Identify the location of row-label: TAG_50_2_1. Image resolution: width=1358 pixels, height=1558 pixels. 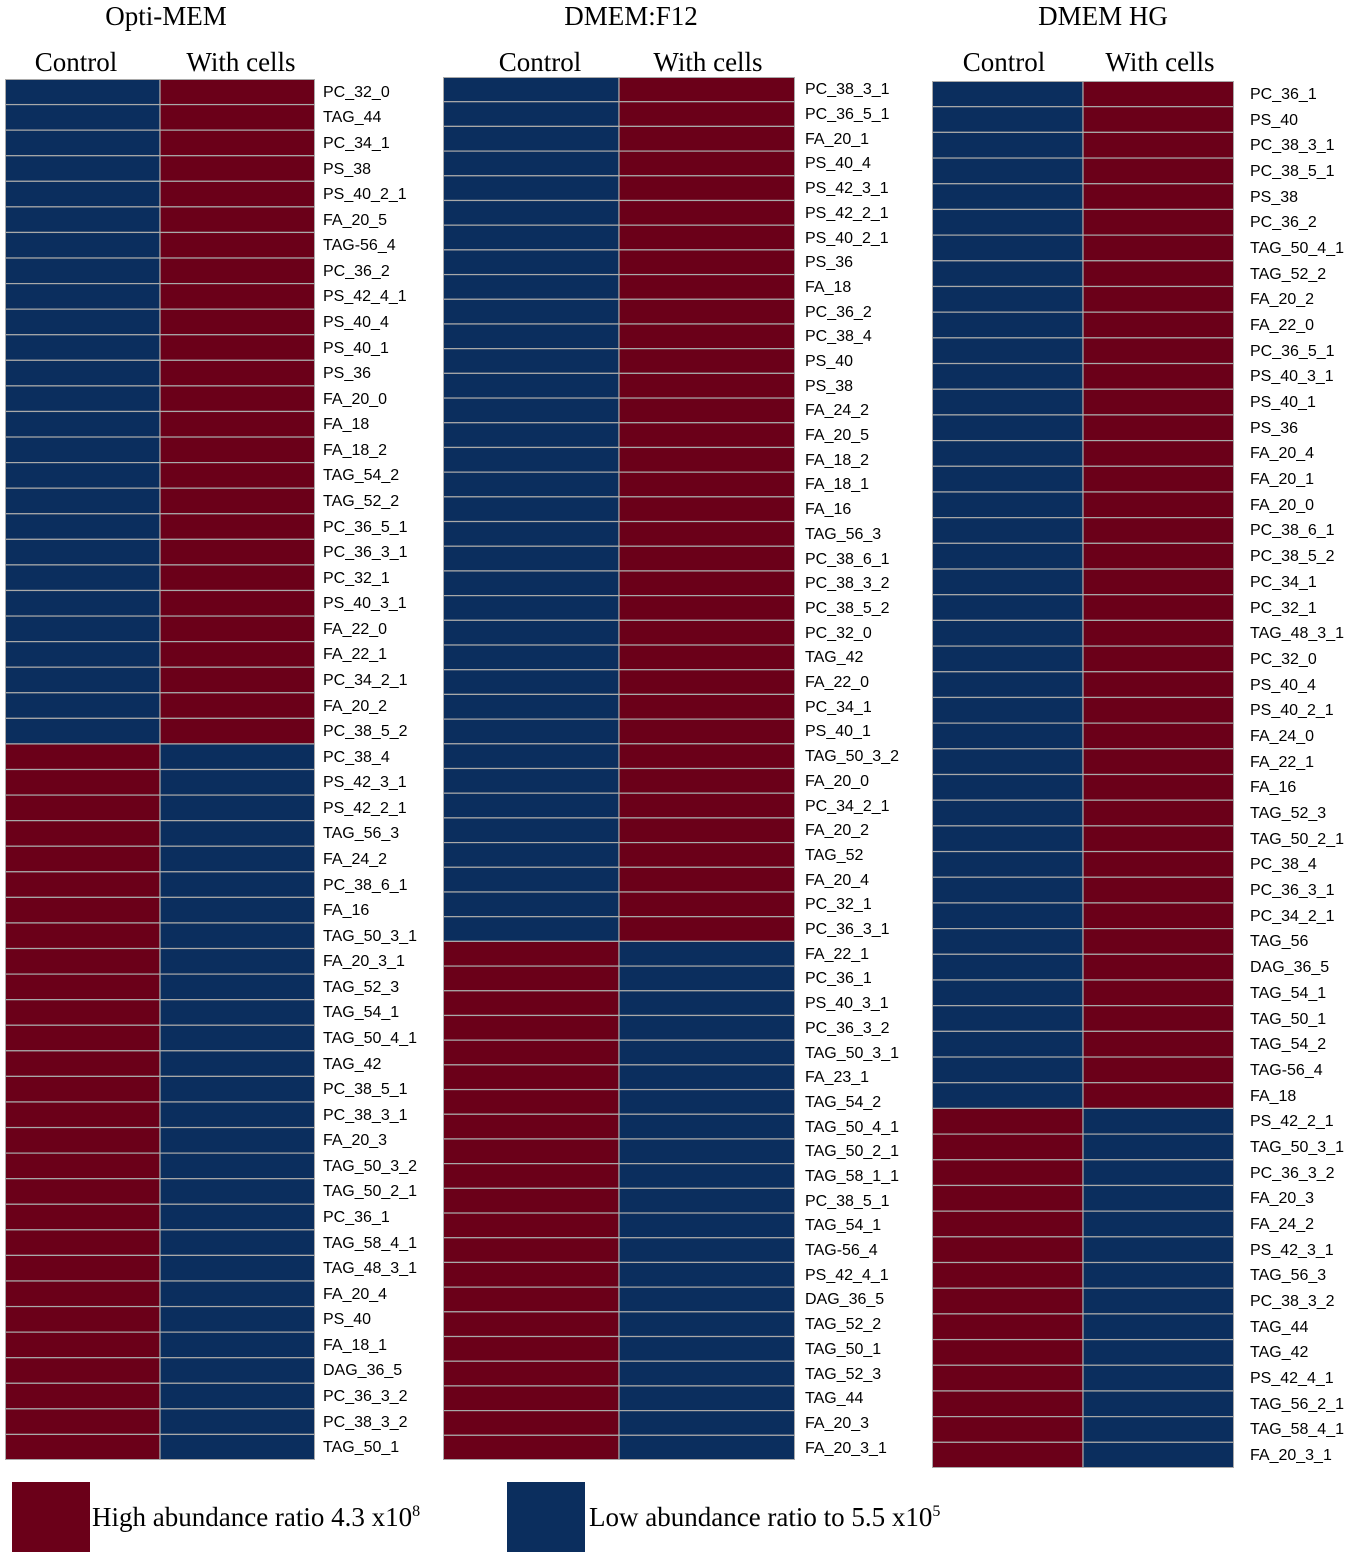
(1297, 839).